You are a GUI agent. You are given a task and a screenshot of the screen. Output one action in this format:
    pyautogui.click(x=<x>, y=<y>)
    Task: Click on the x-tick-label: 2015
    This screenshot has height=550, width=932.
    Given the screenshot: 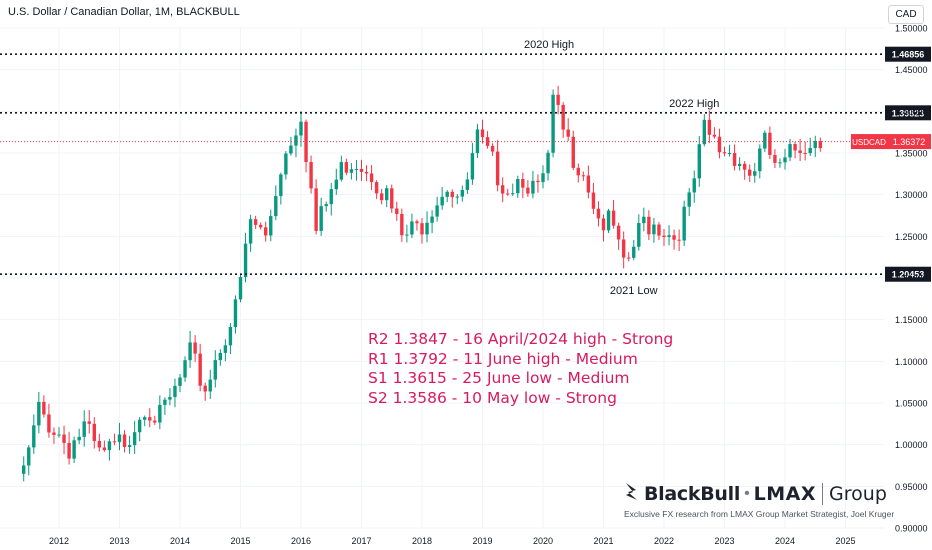 What is the action you would take?
    pyautogui.click(x=240, y=541)
    